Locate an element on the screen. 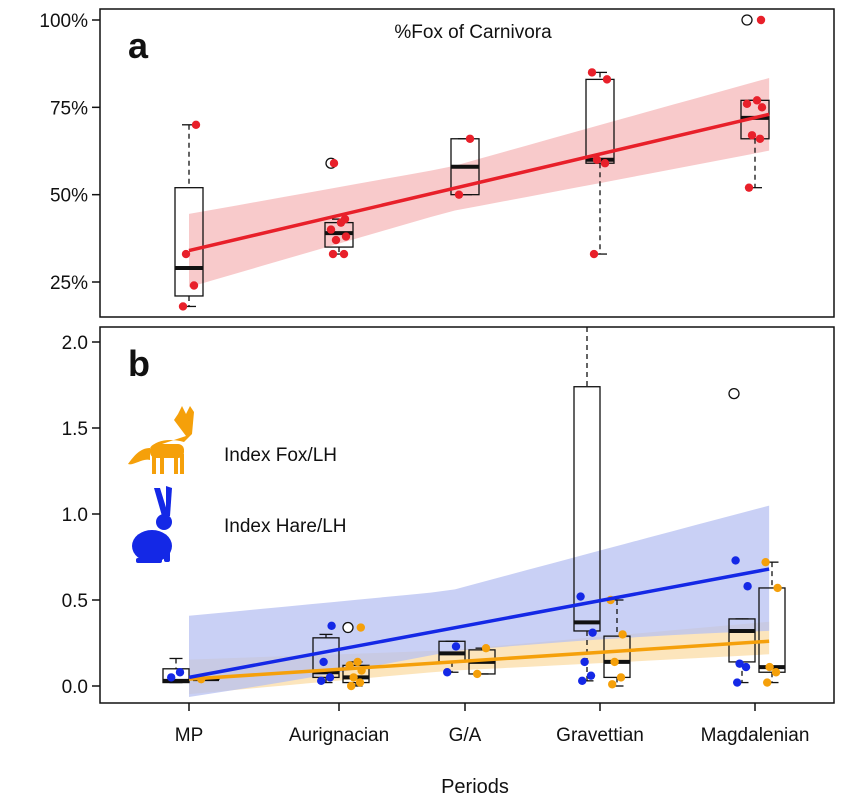  panel-a-box-mp is located at coordinates (189, 216).